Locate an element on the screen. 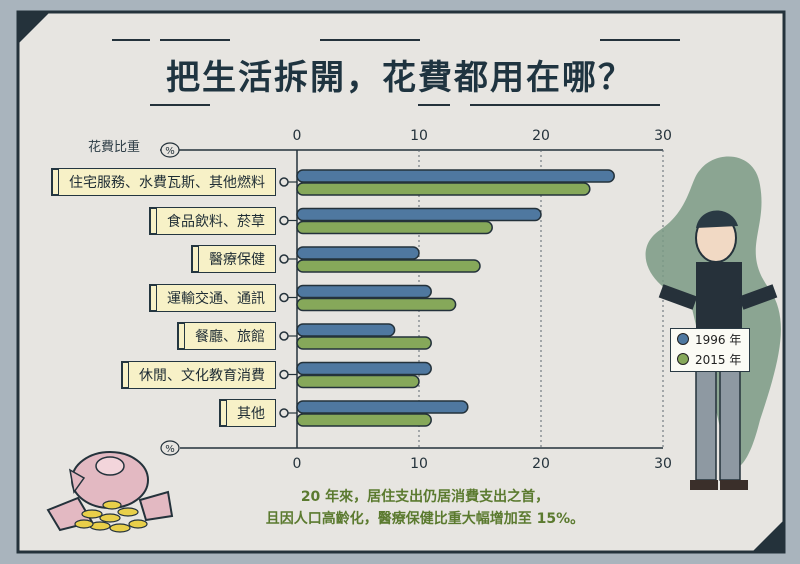 The height and width of the screenshot is (564, 800). tick-label-bottom: 0 is located at coordinates (297, 464).